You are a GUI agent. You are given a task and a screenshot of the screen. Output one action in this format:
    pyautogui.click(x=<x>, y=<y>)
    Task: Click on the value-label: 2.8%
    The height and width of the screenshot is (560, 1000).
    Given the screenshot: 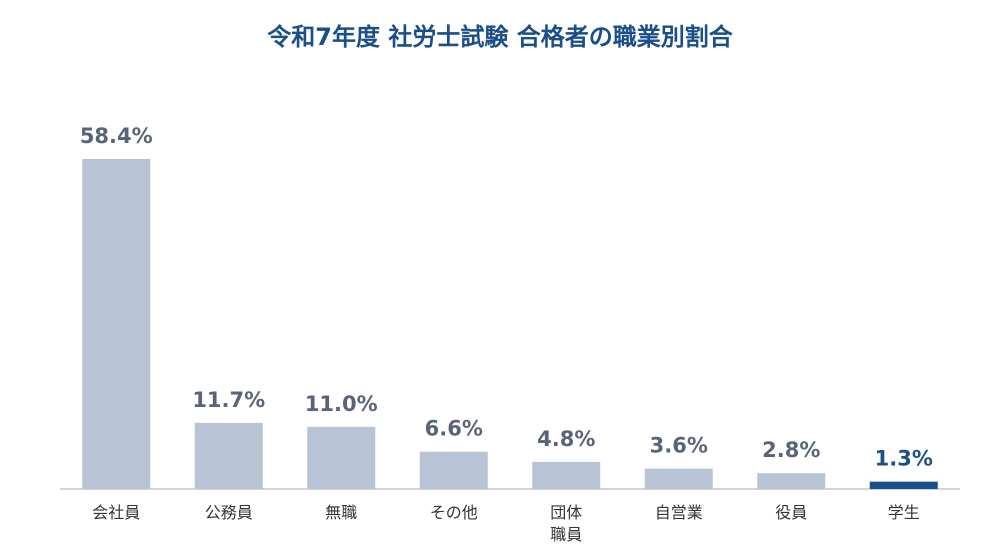 What is the action you would take?
    pyautogui.click(x=791, y=450)
    